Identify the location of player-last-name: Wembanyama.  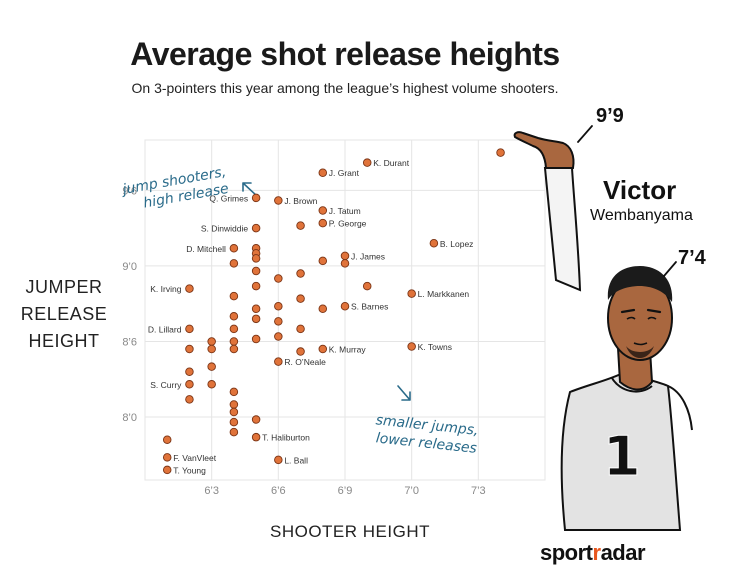
(641, 215).